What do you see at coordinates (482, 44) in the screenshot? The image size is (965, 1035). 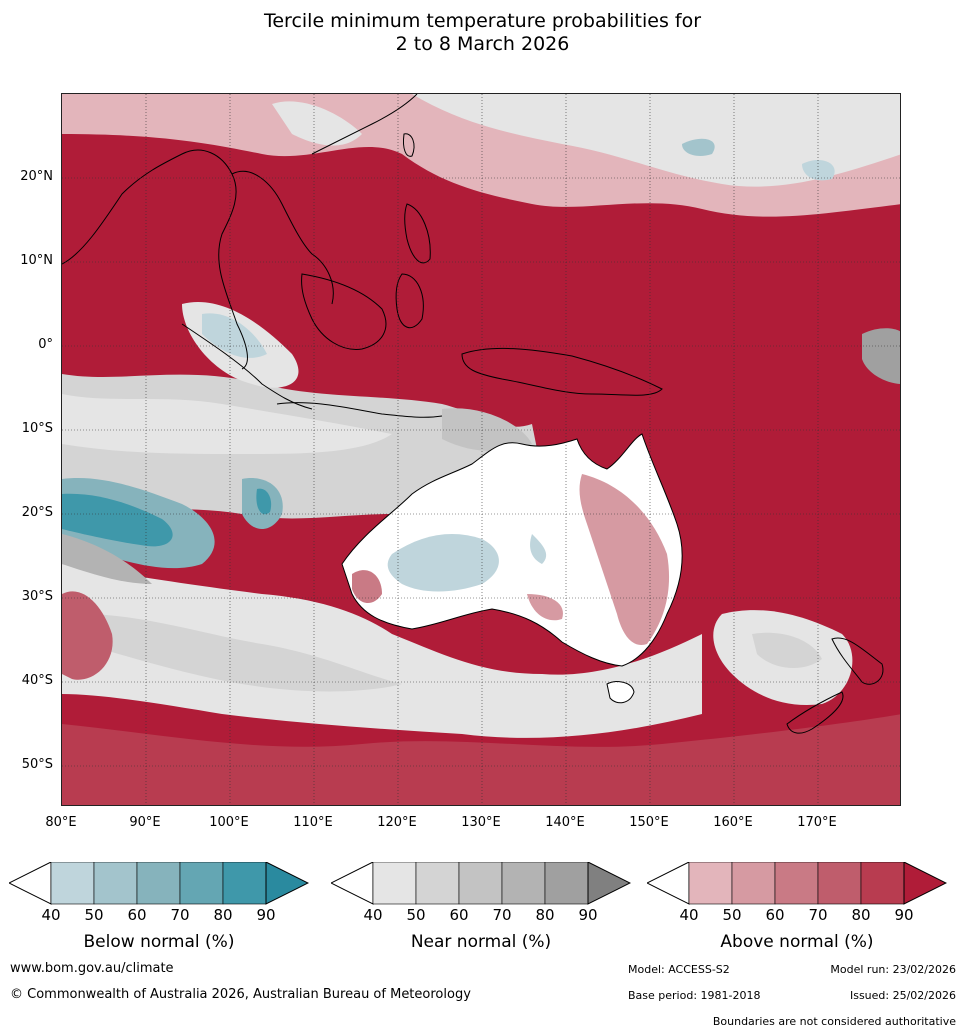 I see `title-line-2: 2 to 8 March 2026` at bounding box center [482, 44].